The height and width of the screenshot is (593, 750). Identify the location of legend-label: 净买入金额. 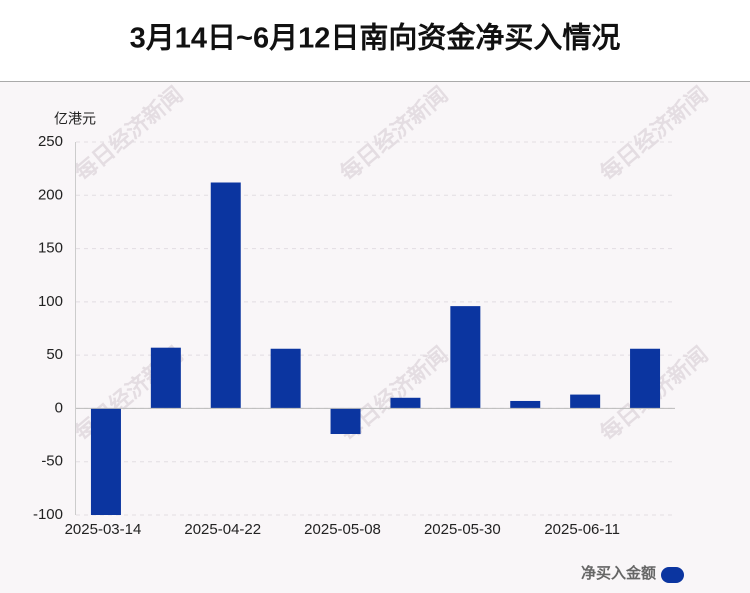
(618, 573).